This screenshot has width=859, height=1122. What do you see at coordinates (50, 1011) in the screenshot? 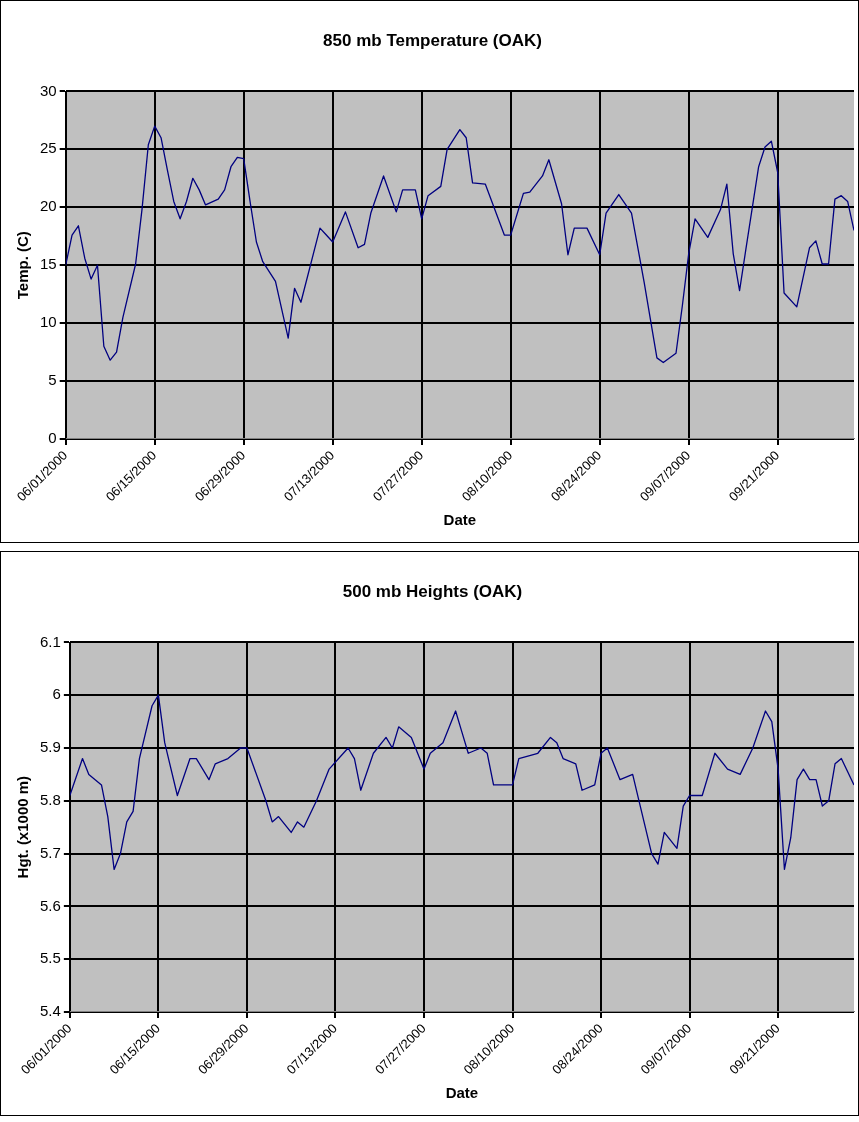
I see `y-tick-label: 5.4` at bounding box center [50, 1011].